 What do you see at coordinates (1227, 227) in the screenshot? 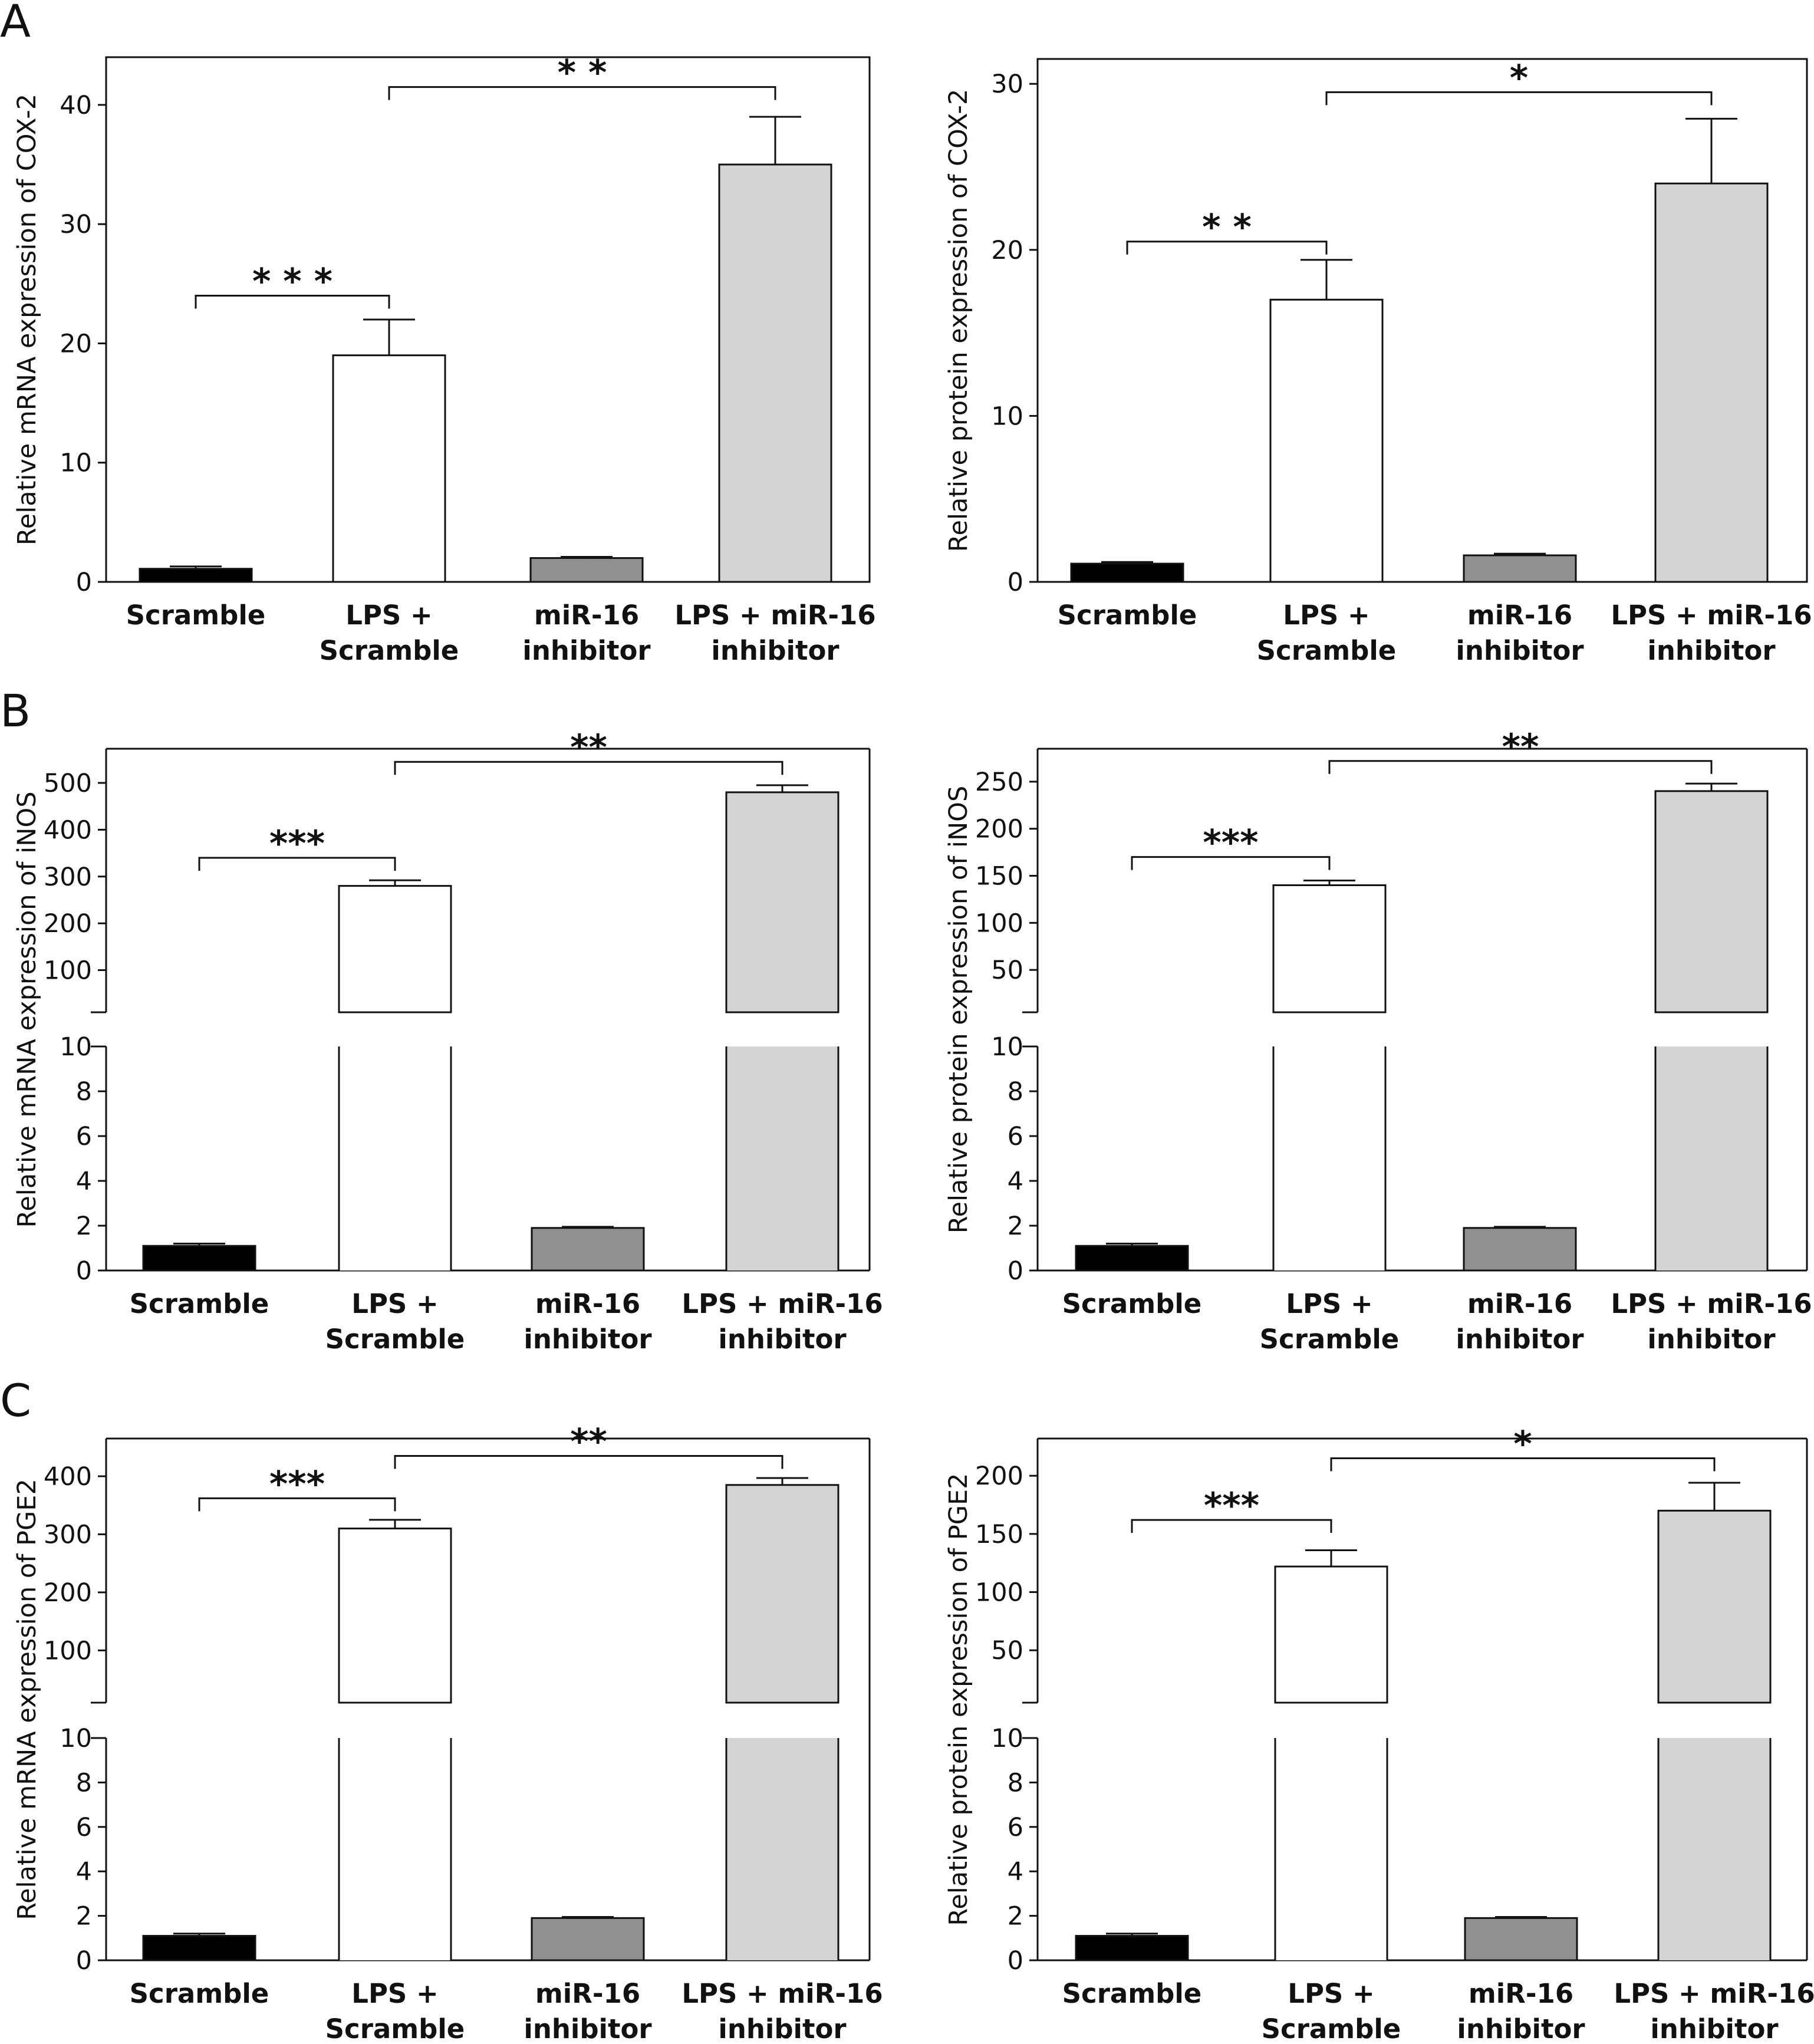
I see `significance-label: * *` at bounding box center [1227, 227].